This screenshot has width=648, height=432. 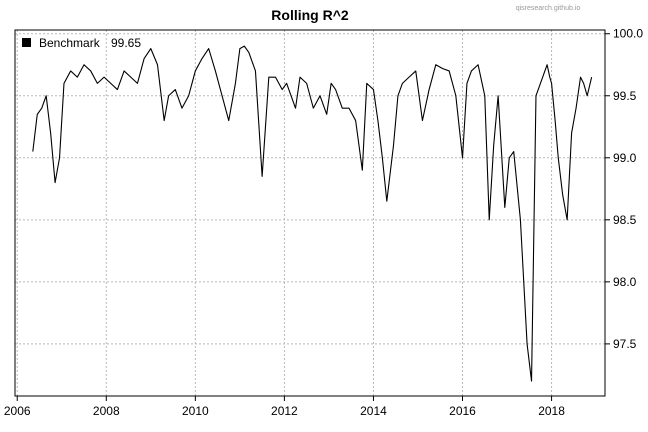 What do you see at coordinates (625, 344) in the screenshot?
I see `y-tick-label-0: 97.5` at bounding box center [625, 344].